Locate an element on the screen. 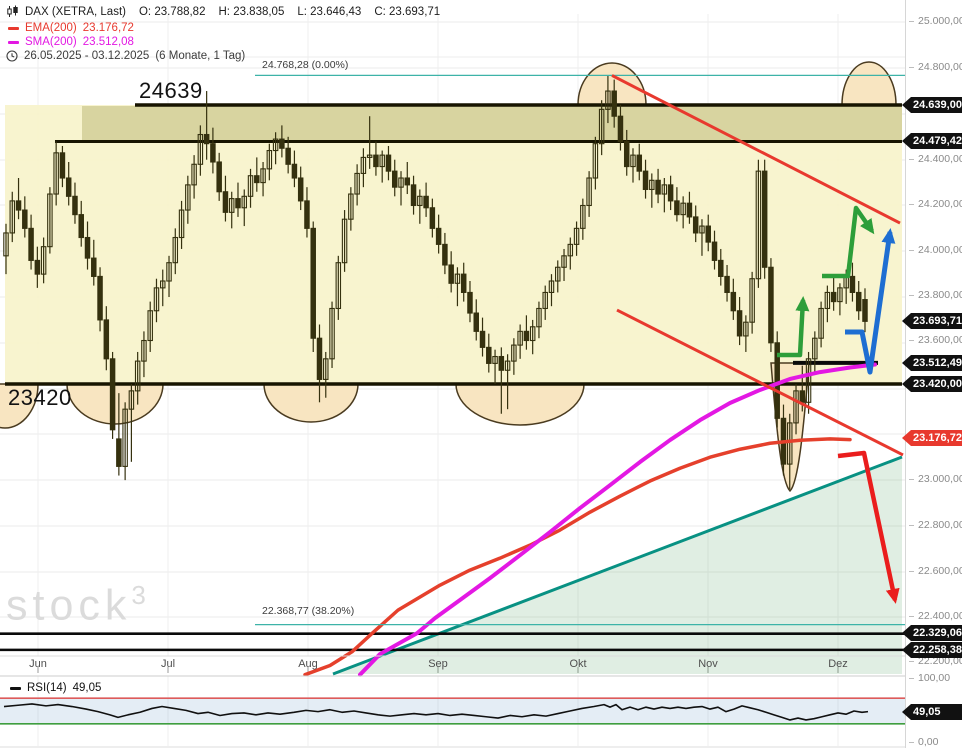  ema-label: EMA(200) is located at coordinates (51, 28).